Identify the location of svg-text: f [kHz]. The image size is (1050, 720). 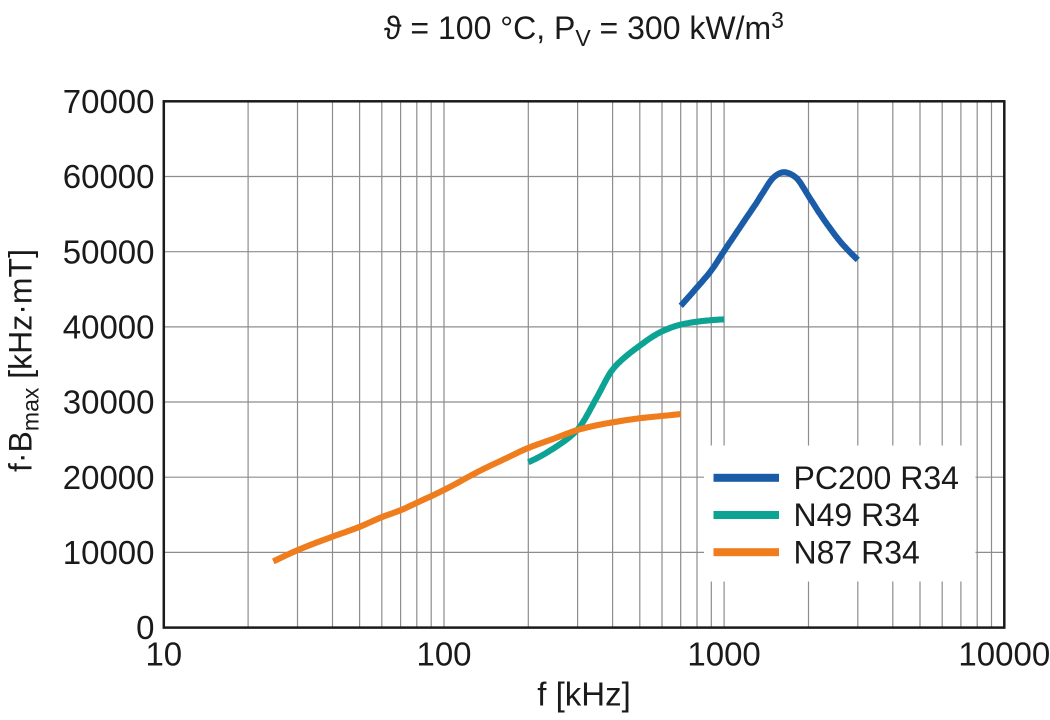
(584, 694).